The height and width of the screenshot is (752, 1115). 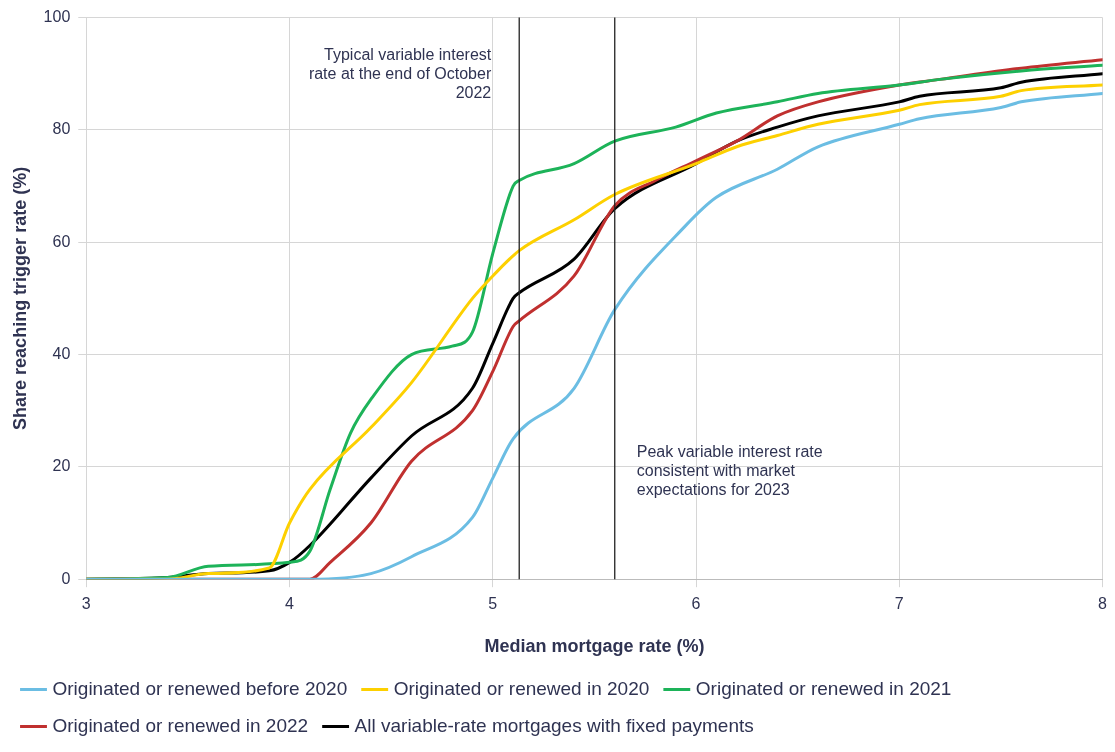 What do you see at coordinates (290, 604) in the screenshot?
I see `x-tick-label: 4` at bounding box center [290, 604].